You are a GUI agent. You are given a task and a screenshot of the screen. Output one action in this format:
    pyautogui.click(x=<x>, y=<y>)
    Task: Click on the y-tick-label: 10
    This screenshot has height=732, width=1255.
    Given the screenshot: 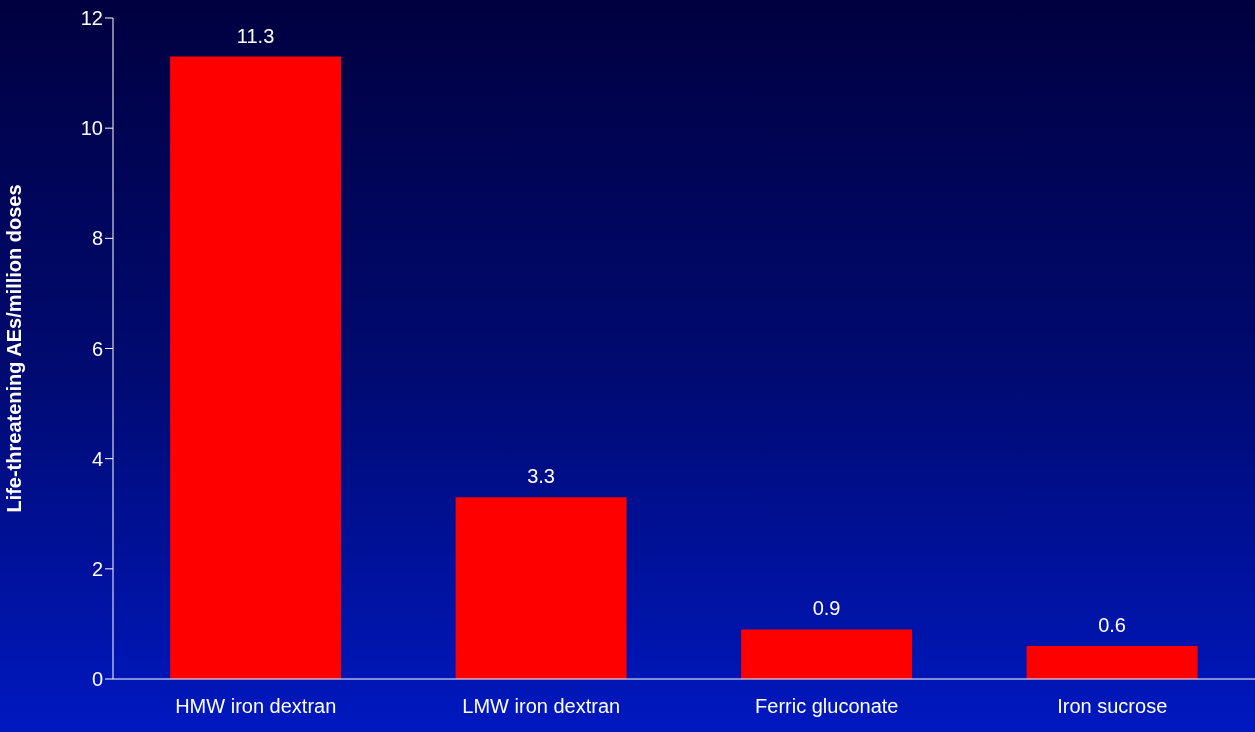 What is the action you would take?
    pyautogui.click(x=91, y=128)
    